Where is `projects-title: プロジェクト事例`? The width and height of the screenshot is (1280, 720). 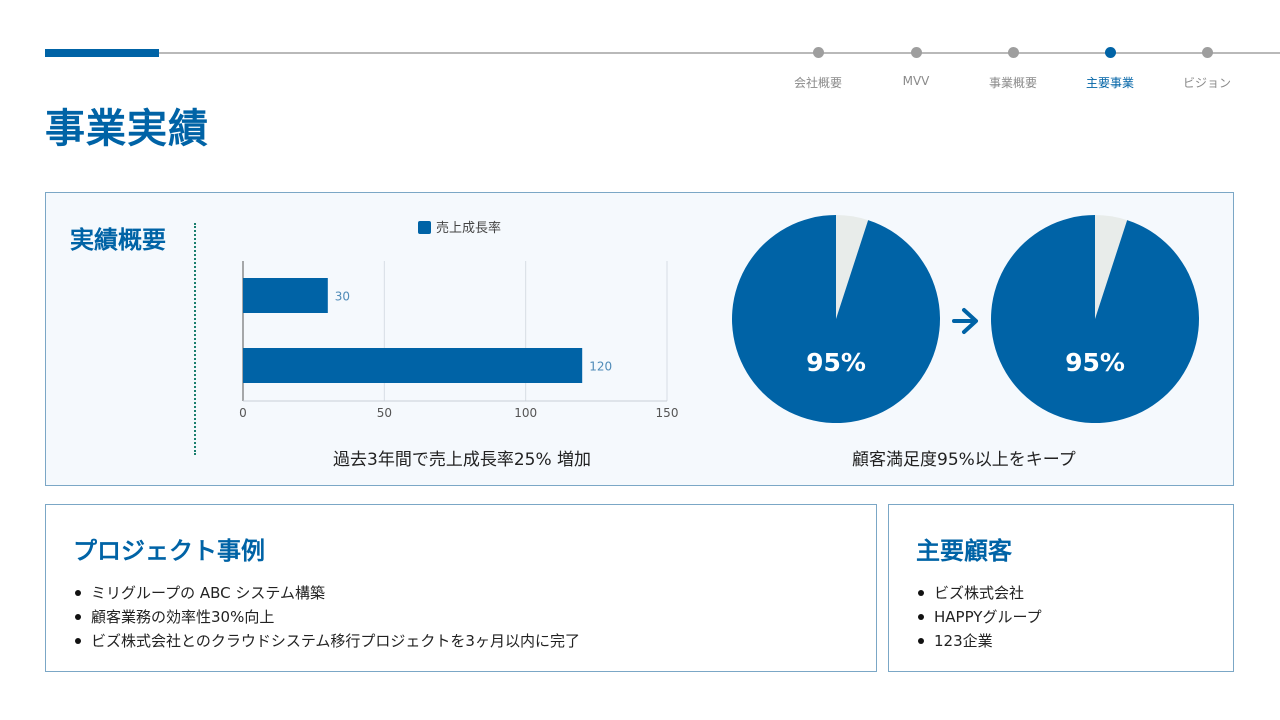 projects-title: プロジェクト事例 is located at coordinates (169, 551).